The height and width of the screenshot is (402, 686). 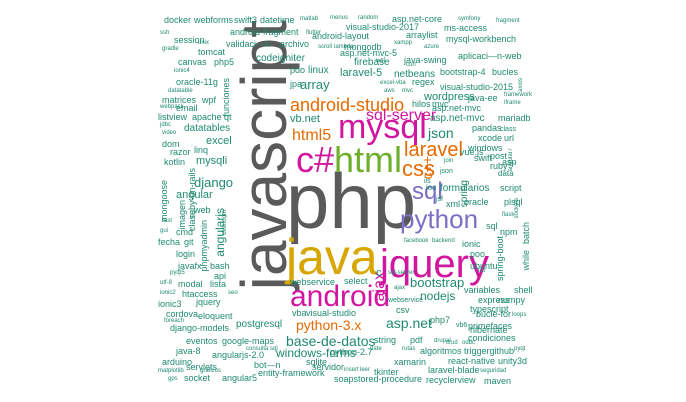 What do you see at coordinates (190, 284) in the screenshot?
I see `word-modal: modal` at bounding box center [190, 284].